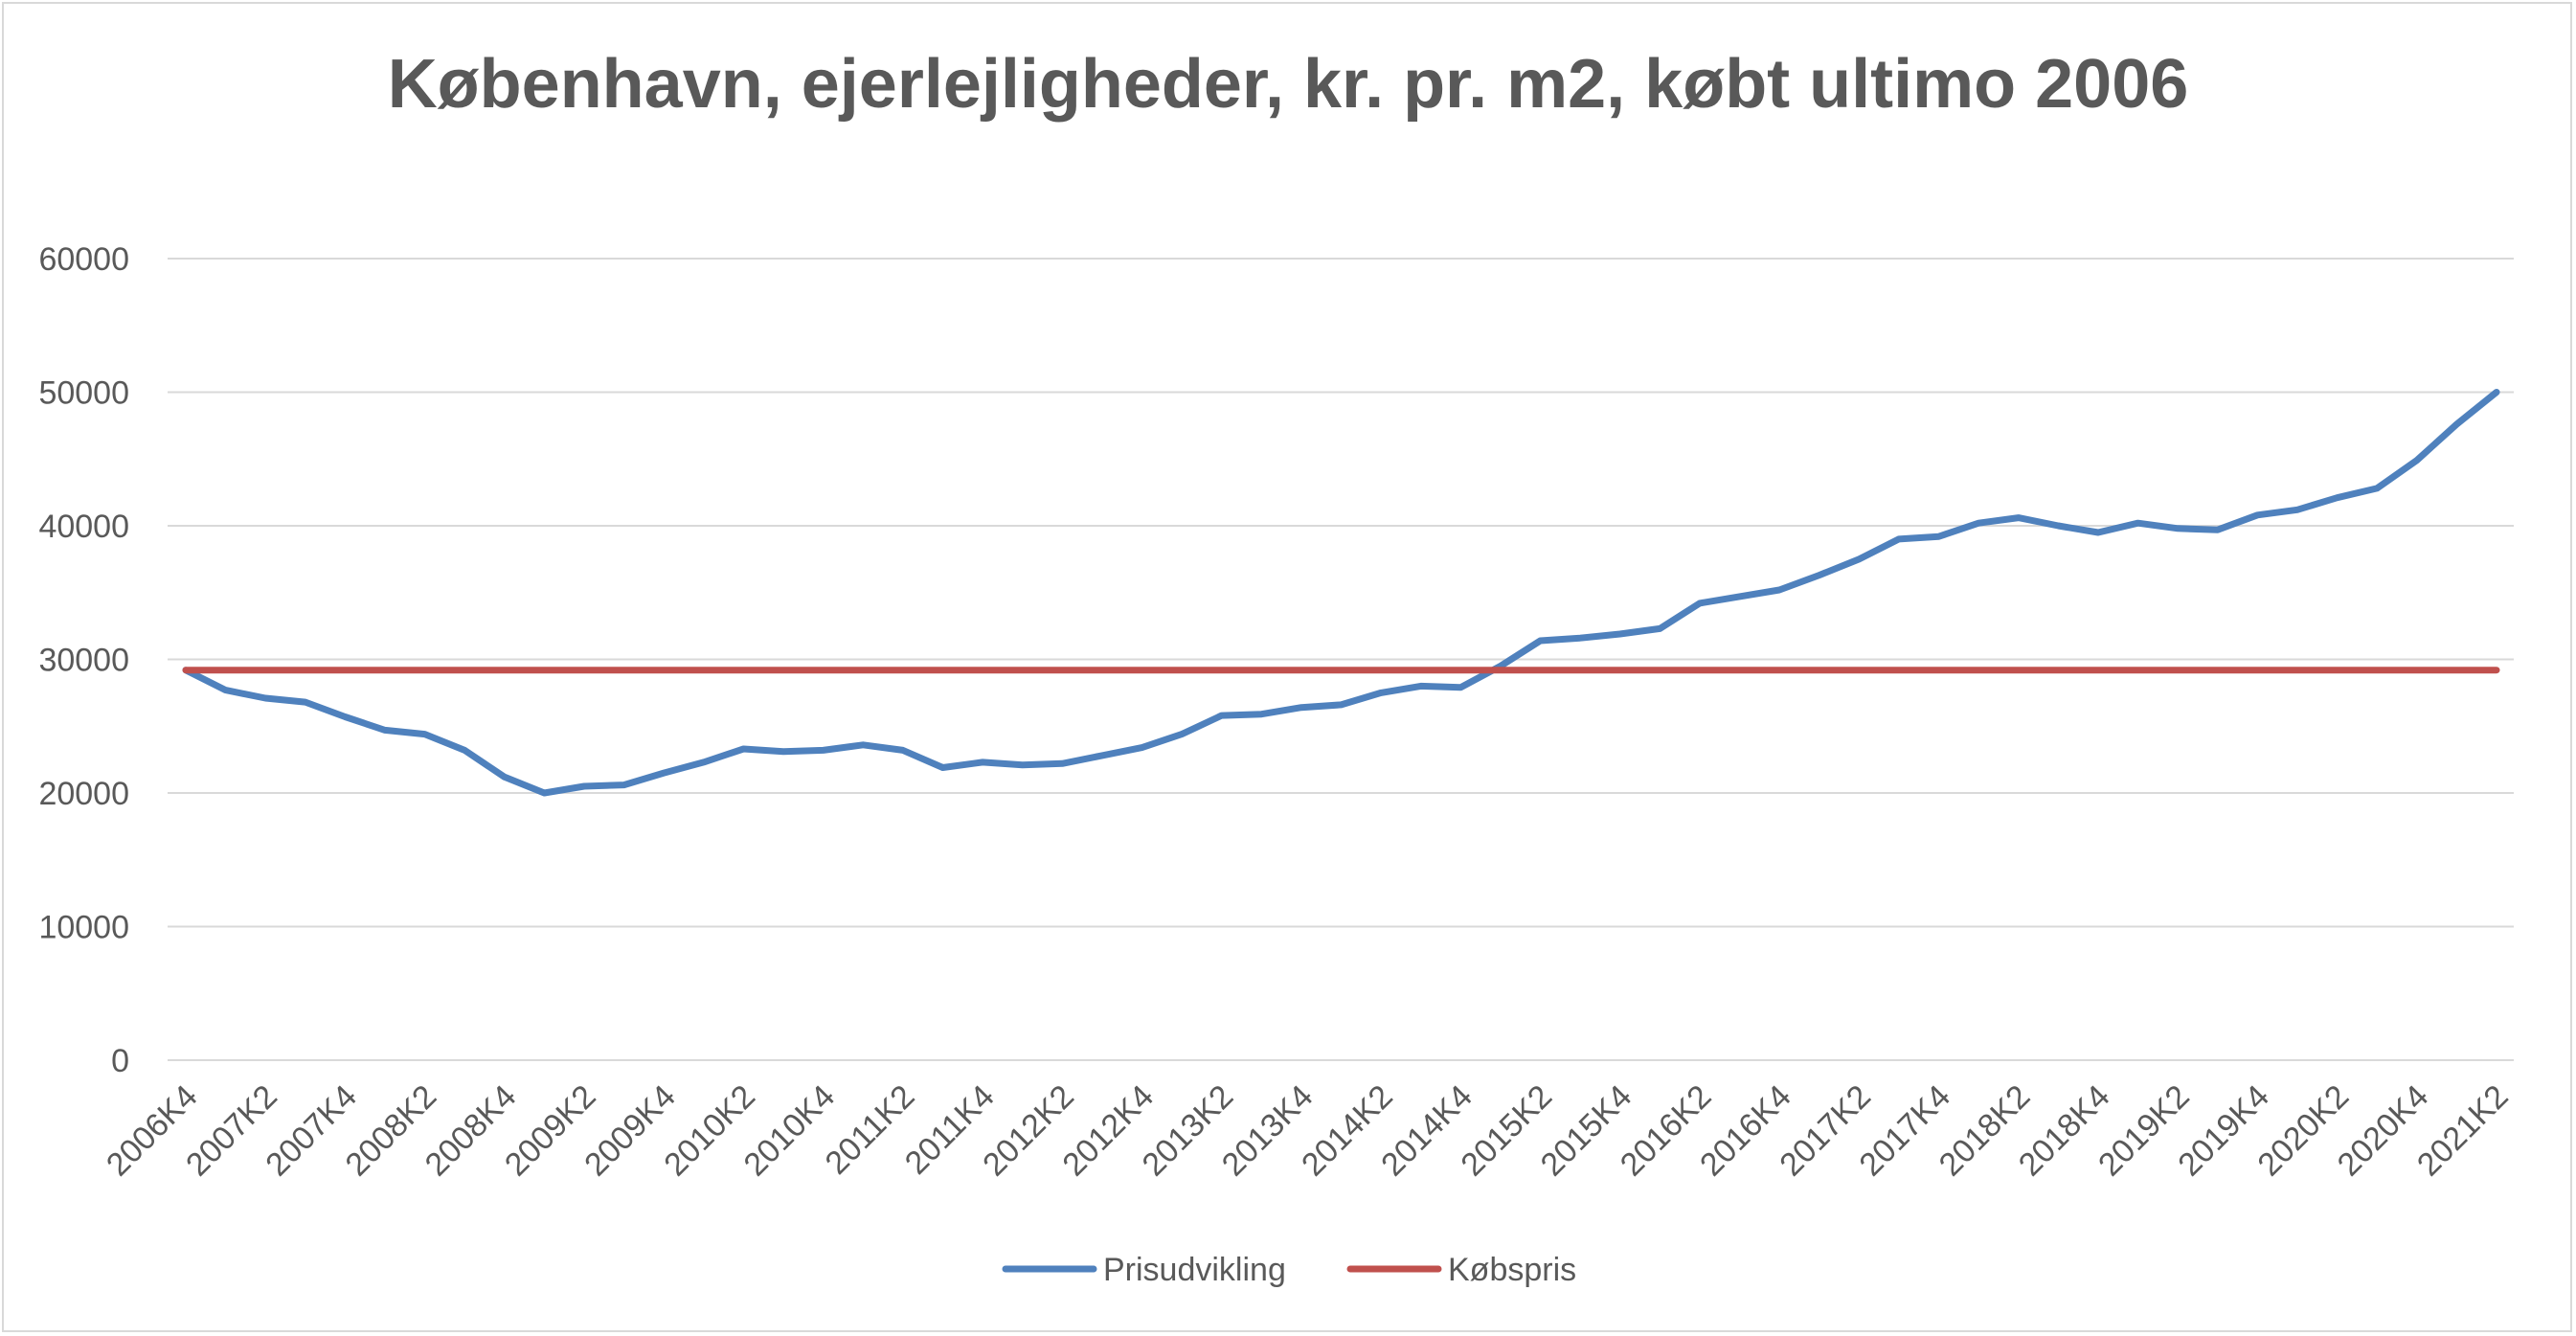 The height and width of the screenshot is (1336, 2576). Describe the element at coordinates (83, 928) in the screenshot. I see `y-tick-label: 10000` at that location.